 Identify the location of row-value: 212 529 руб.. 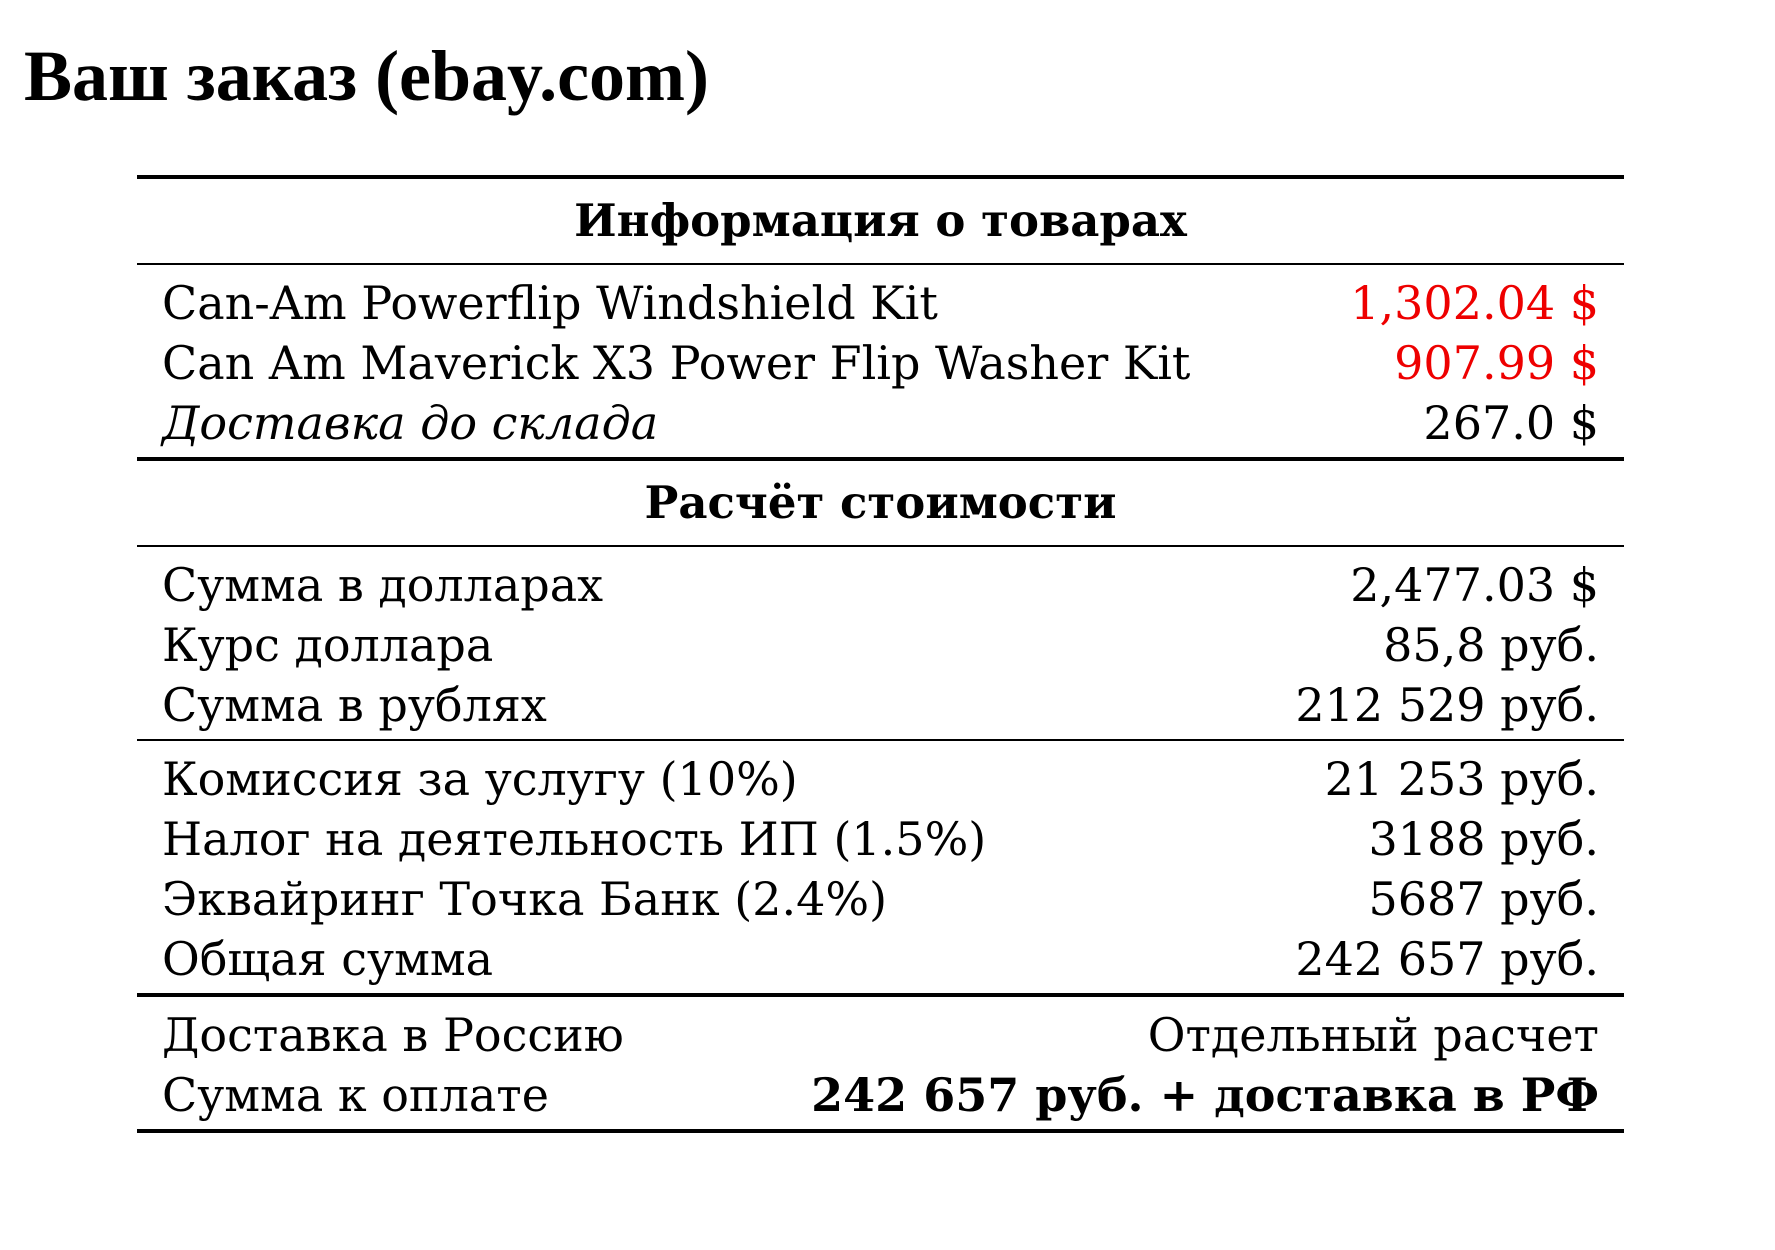
(1447, 705).